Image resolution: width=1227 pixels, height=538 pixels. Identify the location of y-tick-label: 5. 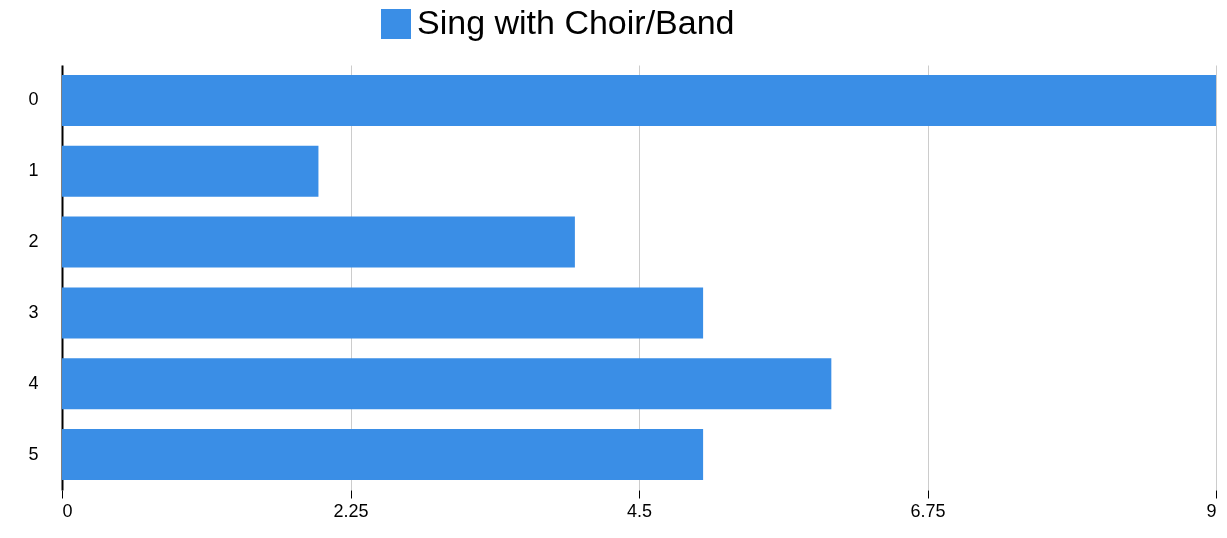
(33, 453).